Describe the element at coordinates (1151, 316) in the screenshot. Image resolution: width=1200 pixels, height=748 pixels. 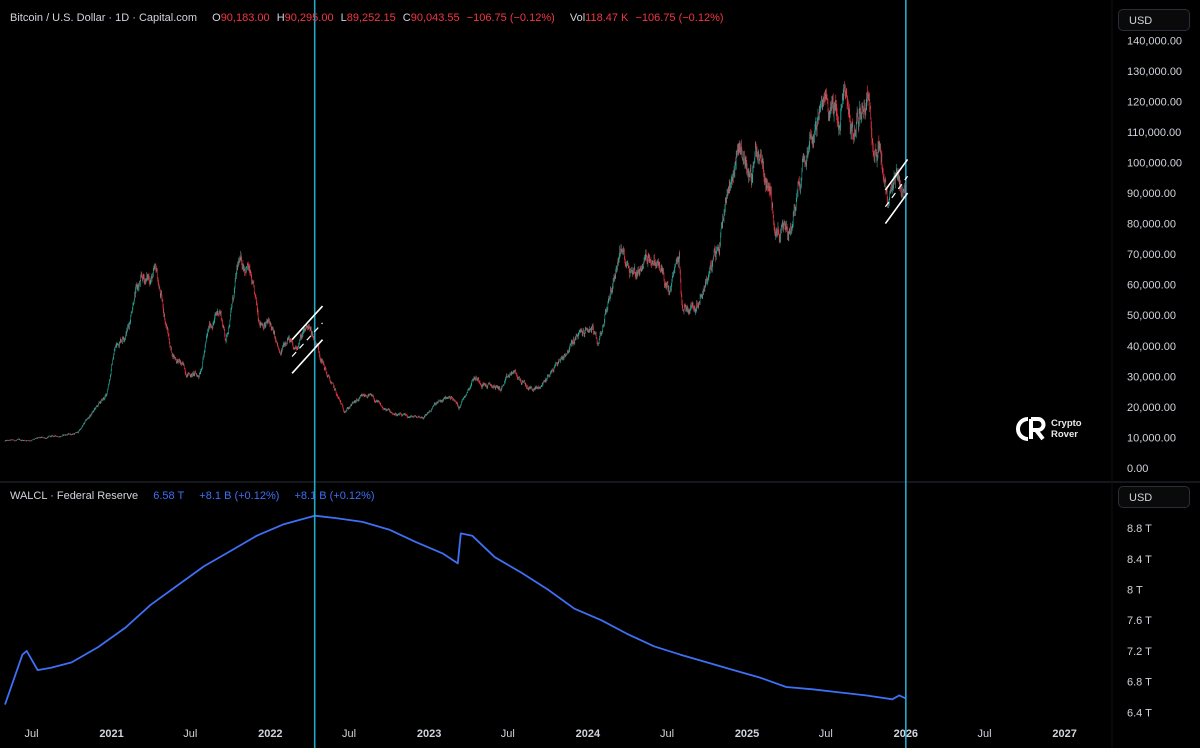
I see `price-tick-label: 50,000.00` at that location.